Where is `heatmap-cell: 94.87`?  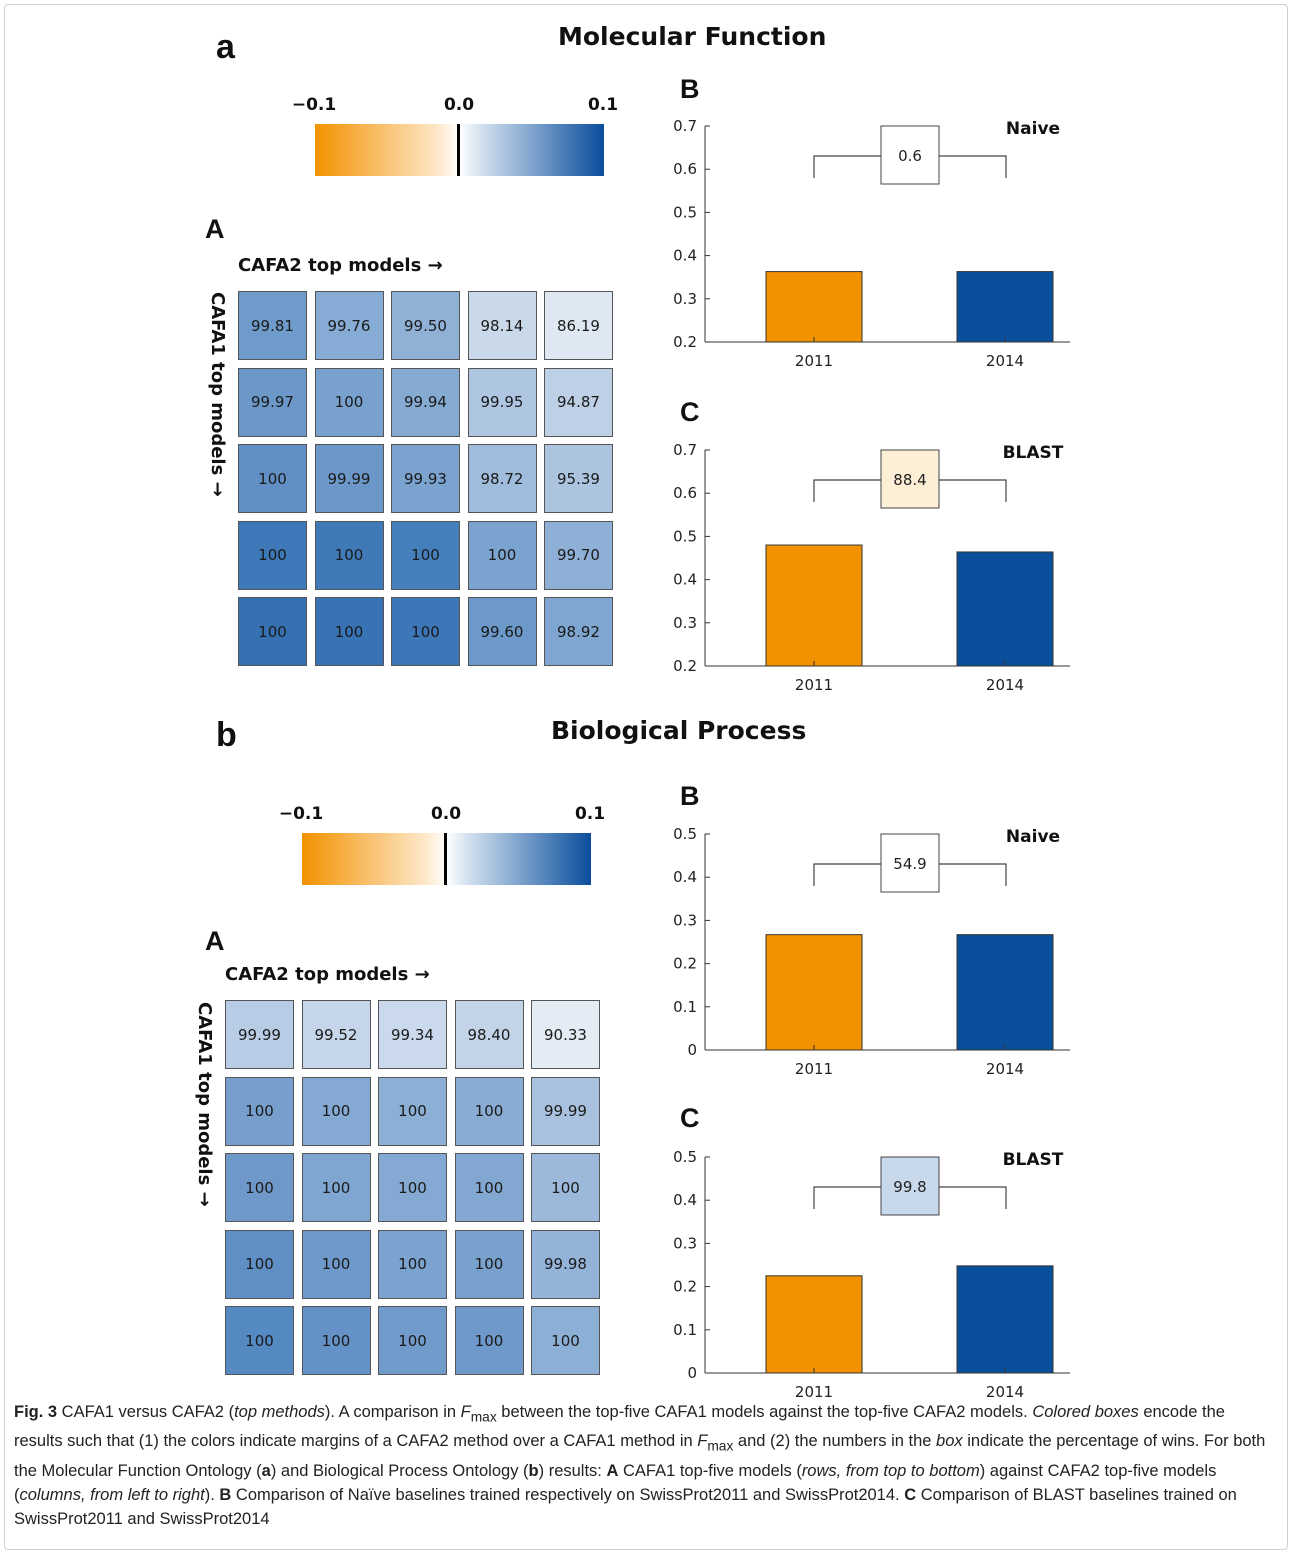
heatmap-cell: 94.87 is located at coordinates (578, 402).